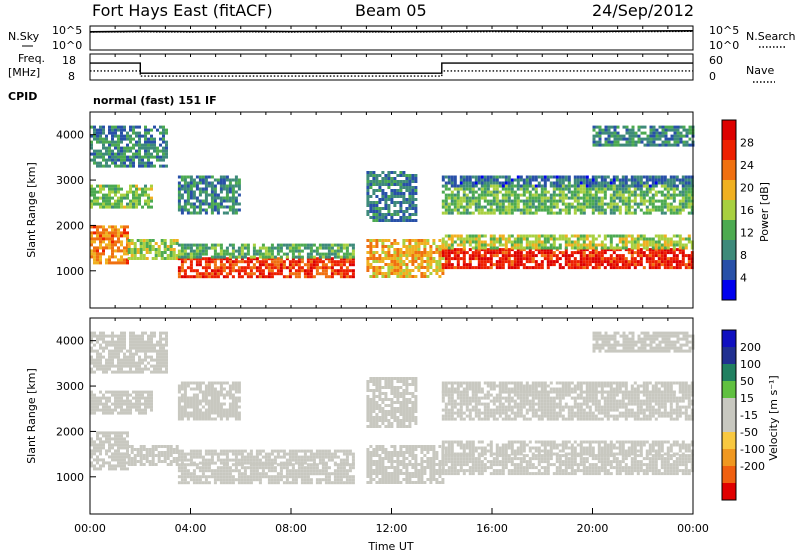  Describe the element at coordinates (191, 528) in the screenshot. I see `time-tick-label: 04:00` at that location.